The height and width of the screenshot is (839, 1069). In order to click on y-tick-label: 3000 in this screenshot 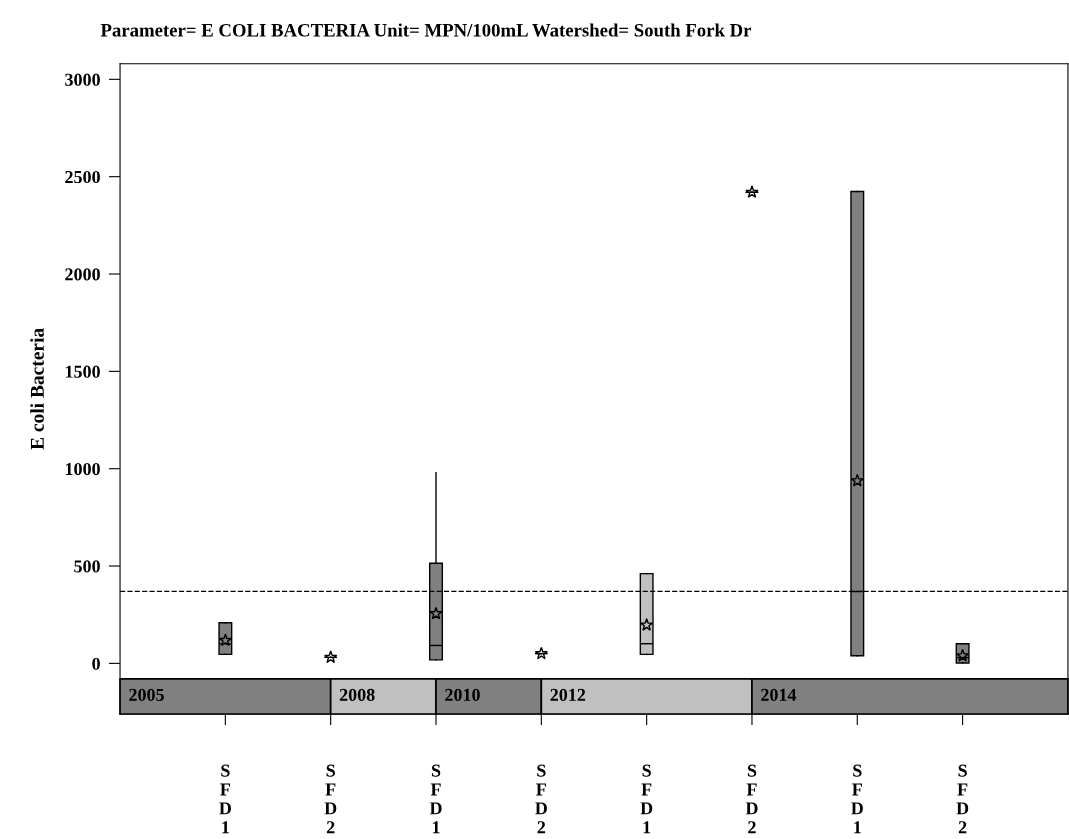, I will do `click(82, 79)`.